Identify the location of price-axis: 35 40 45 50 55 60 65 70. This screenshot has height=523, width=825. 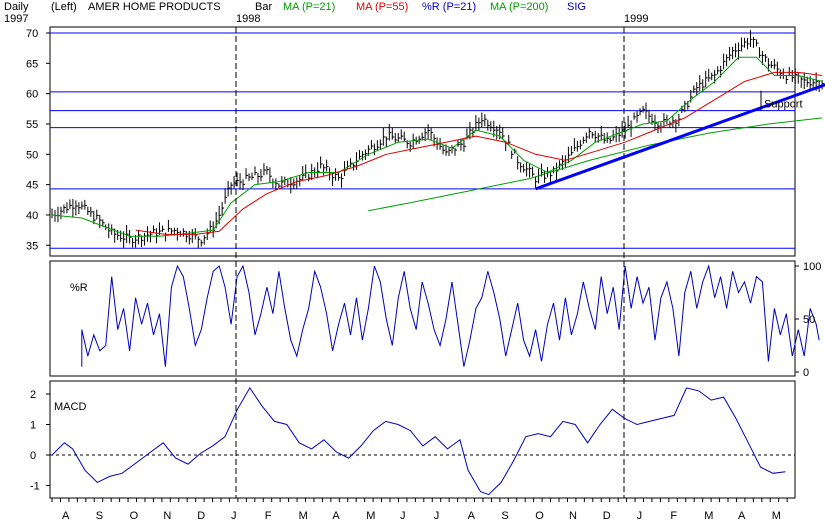
(38, 140).